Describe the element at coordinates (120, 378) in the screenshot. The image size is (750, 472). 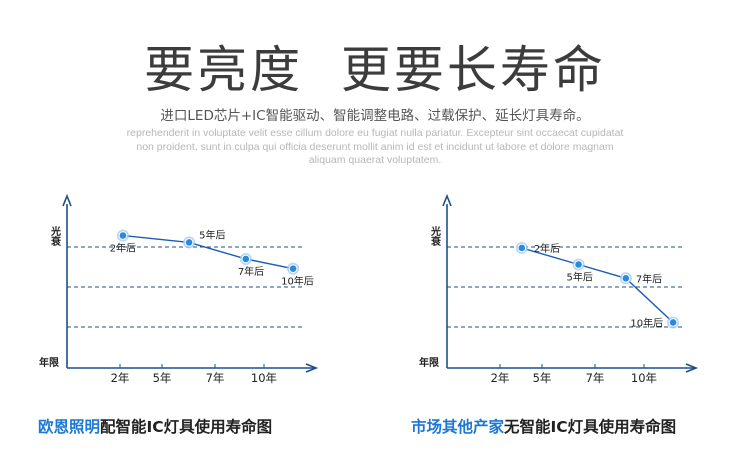
I see `chart-1-x-tick-label: 2年` at that location.